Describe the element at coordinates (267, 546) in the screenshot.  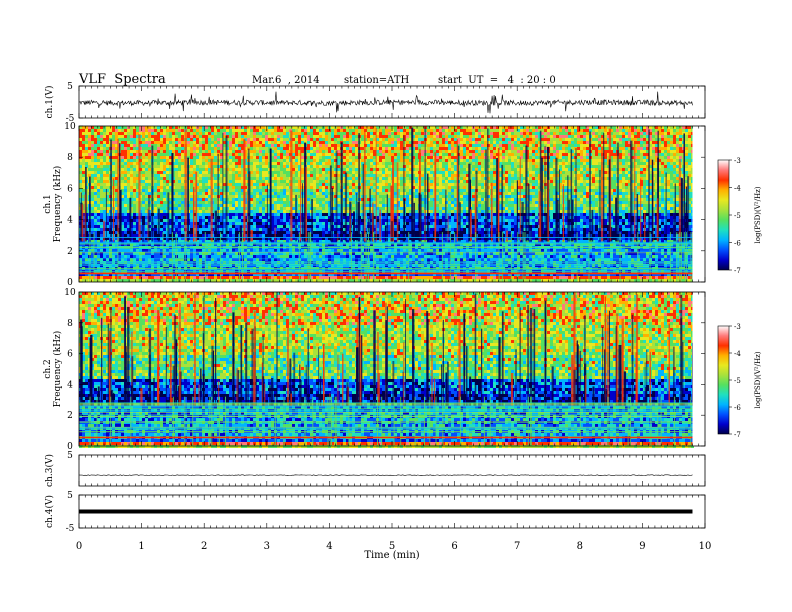
I see `x-tick-label: 3` at that location.